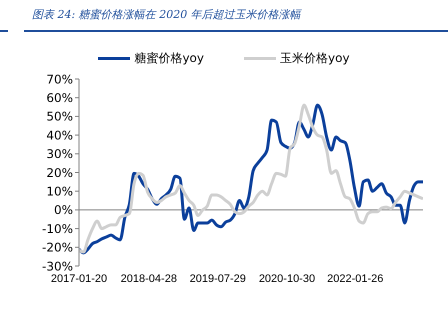 Image resolution: width=448 pixels, height=324 pixels. What do you see at coordinates (59, 79) in the screenshot?
I see `y-tick-label: 70%` at bounding box center [59, 79].